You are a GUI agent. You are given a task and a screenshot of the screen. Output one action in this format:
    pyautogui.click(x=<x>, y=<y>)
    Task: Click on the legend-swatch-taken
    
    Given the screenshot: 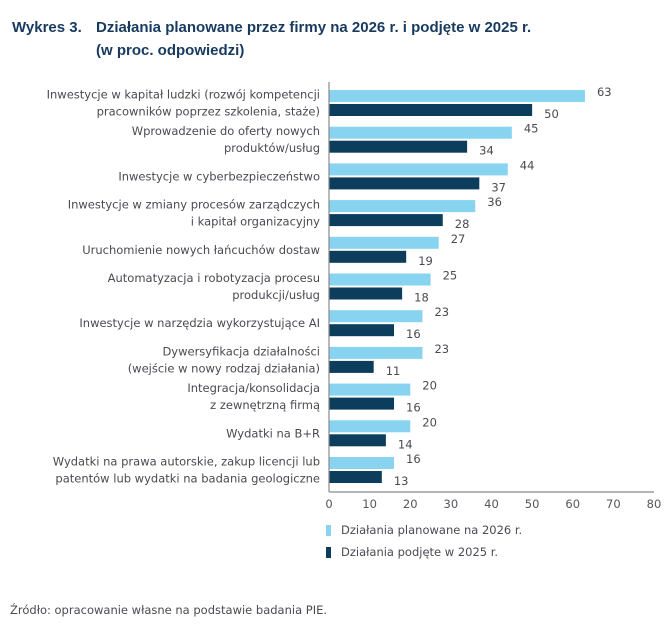 What is the action you would take?
    pyautogui.click(x=328, y=552)
    